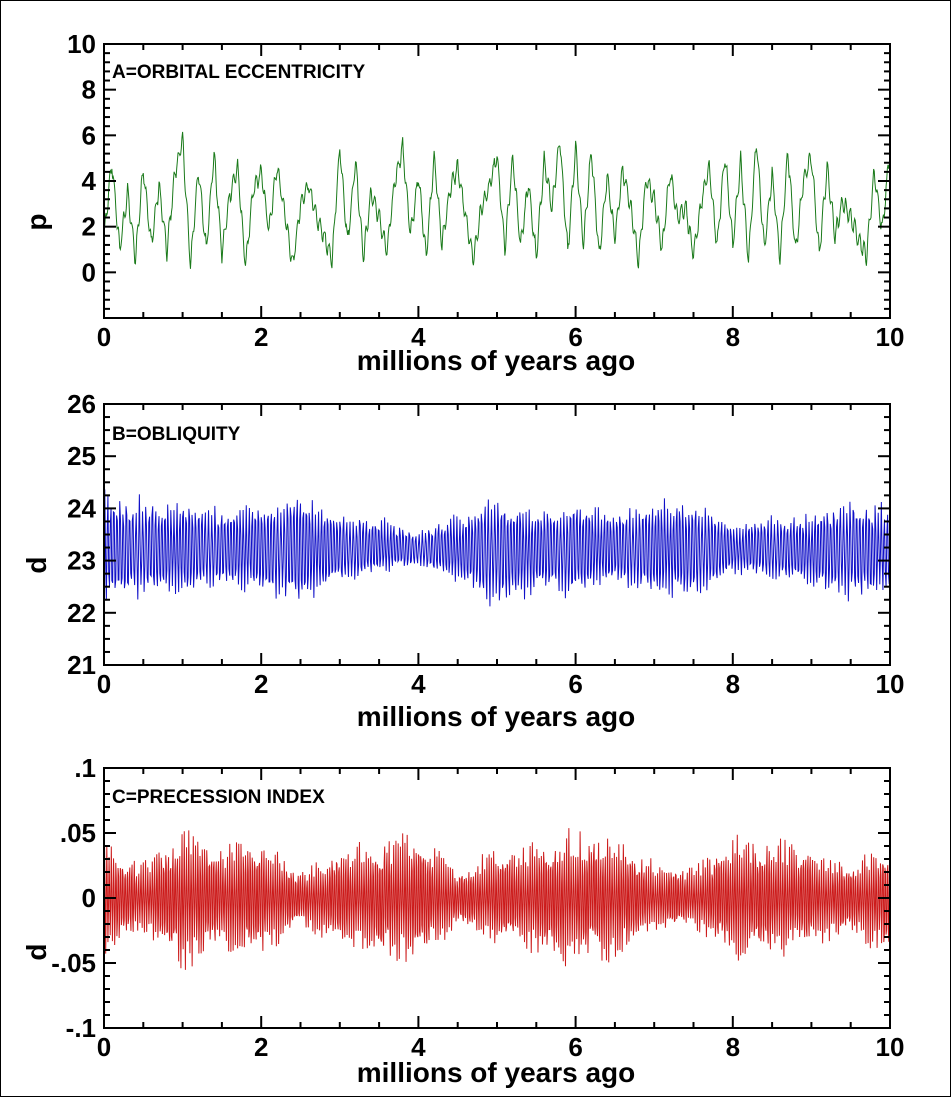 The image size is (951, 1097). Describe the element at coordinates (85, 768) in the screenshot. I see `panel-c-ytick-label: .1` at that location.